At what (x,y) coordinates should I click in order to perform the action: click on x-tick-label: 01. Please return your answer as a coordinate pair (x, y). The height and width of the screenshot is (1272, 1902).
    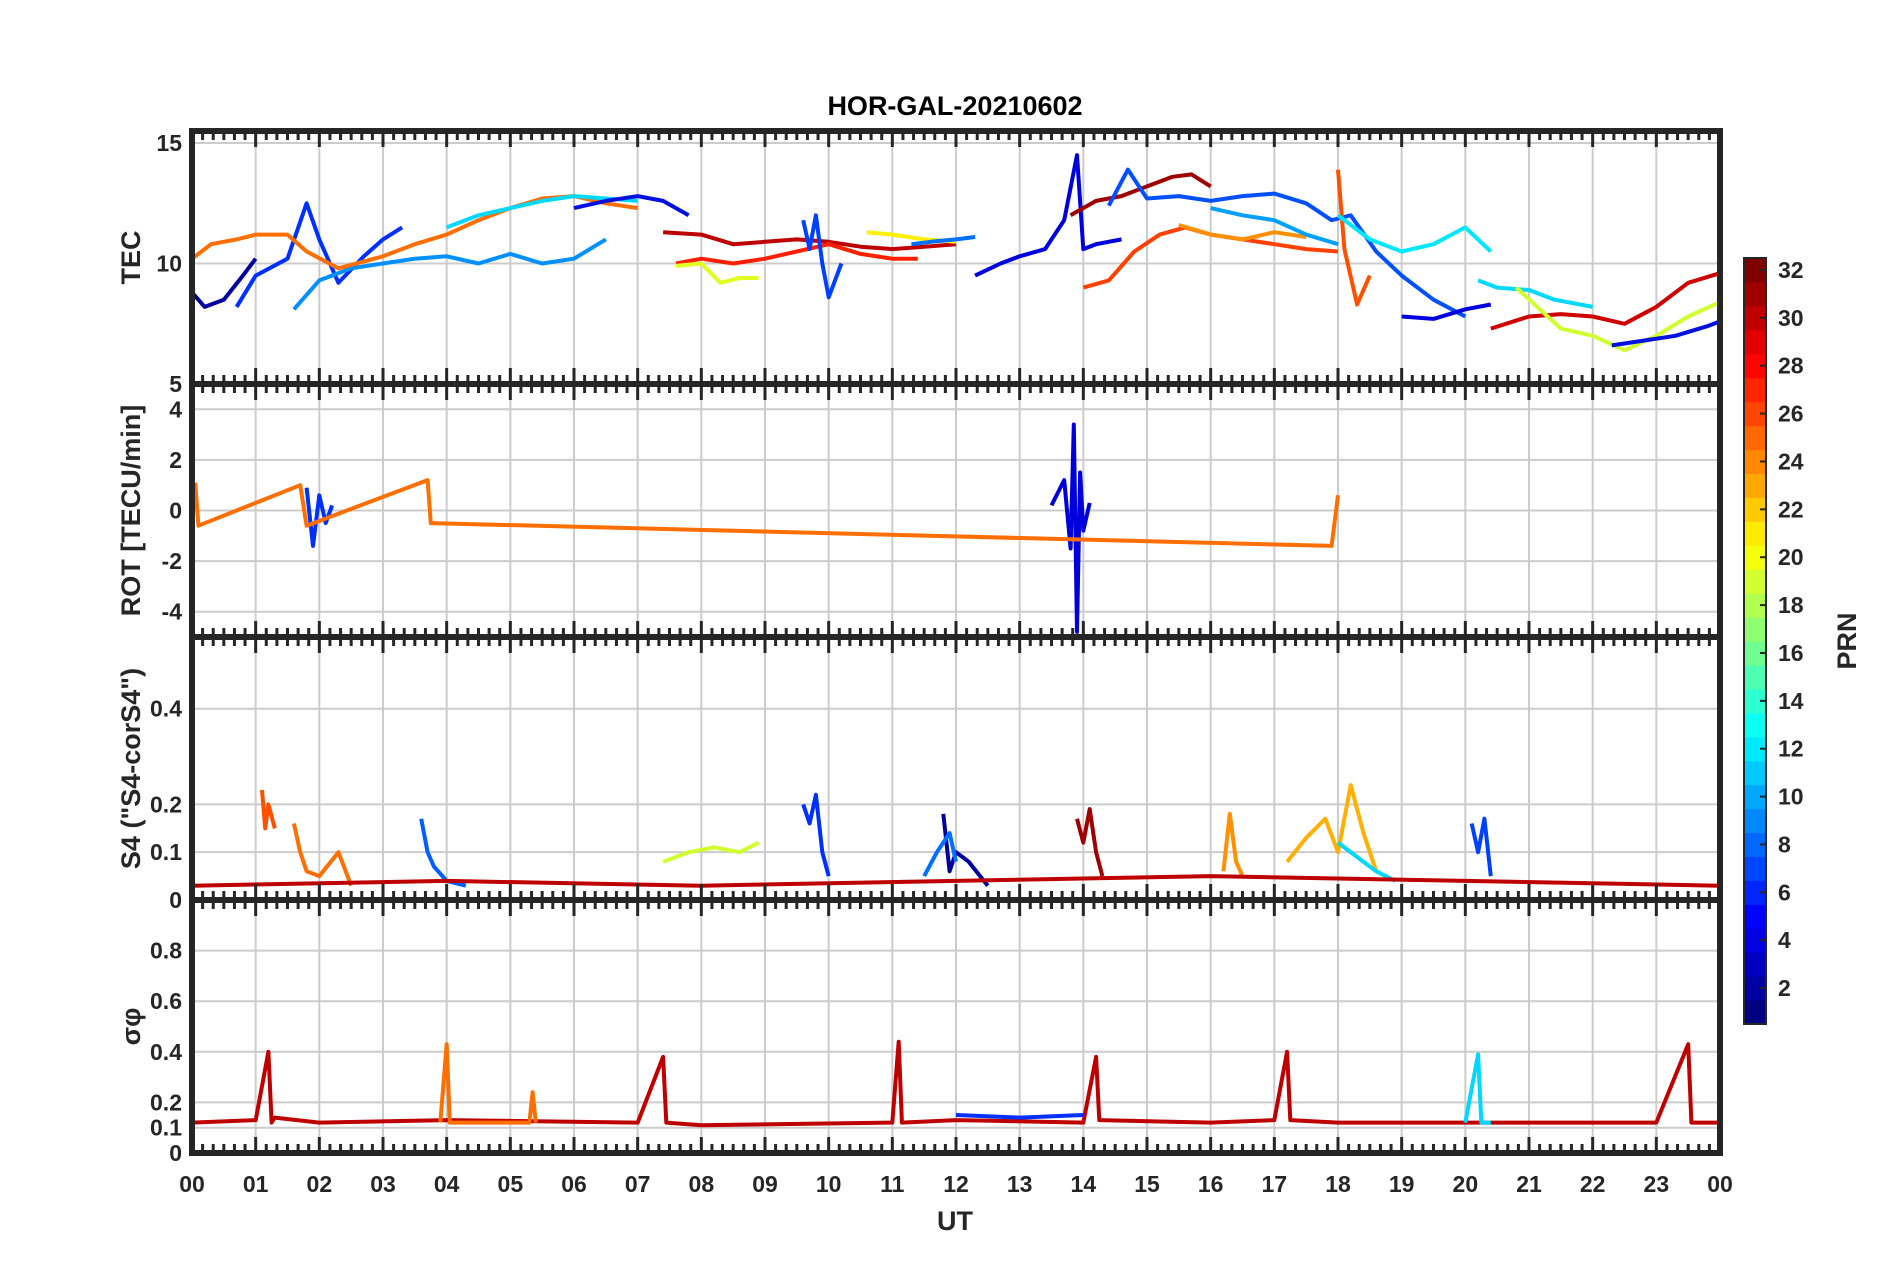
    Looking at the image, I should click on (256, 1184).